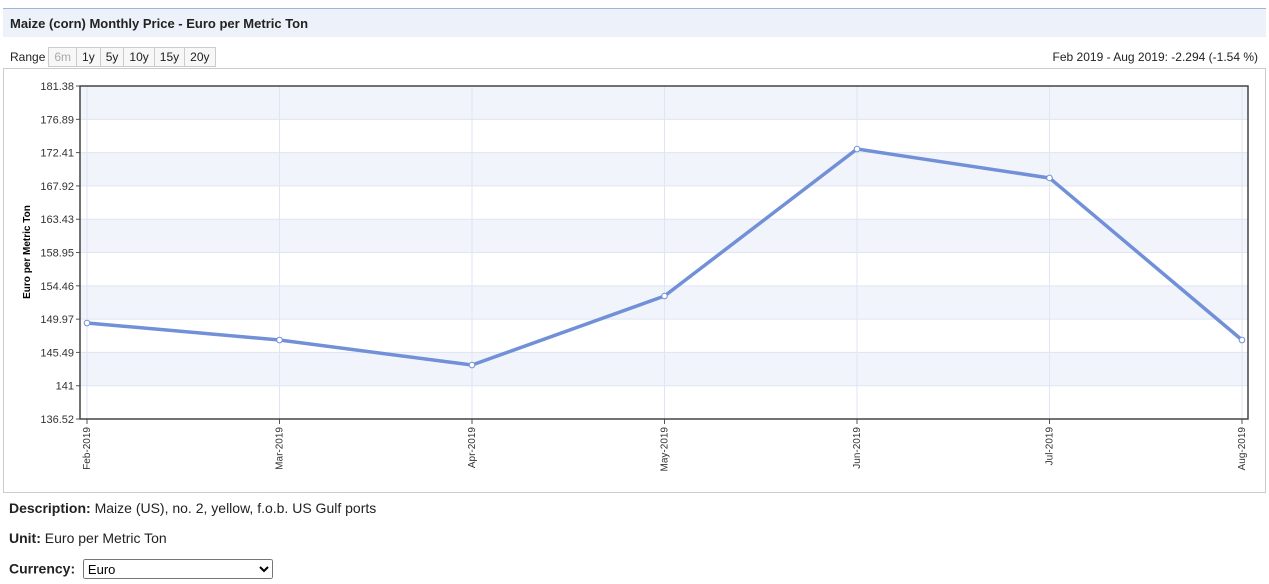  Describe the element at coordinates (57, 154) in the screenshot. I see `y-tick-label: 172.41` at that location.